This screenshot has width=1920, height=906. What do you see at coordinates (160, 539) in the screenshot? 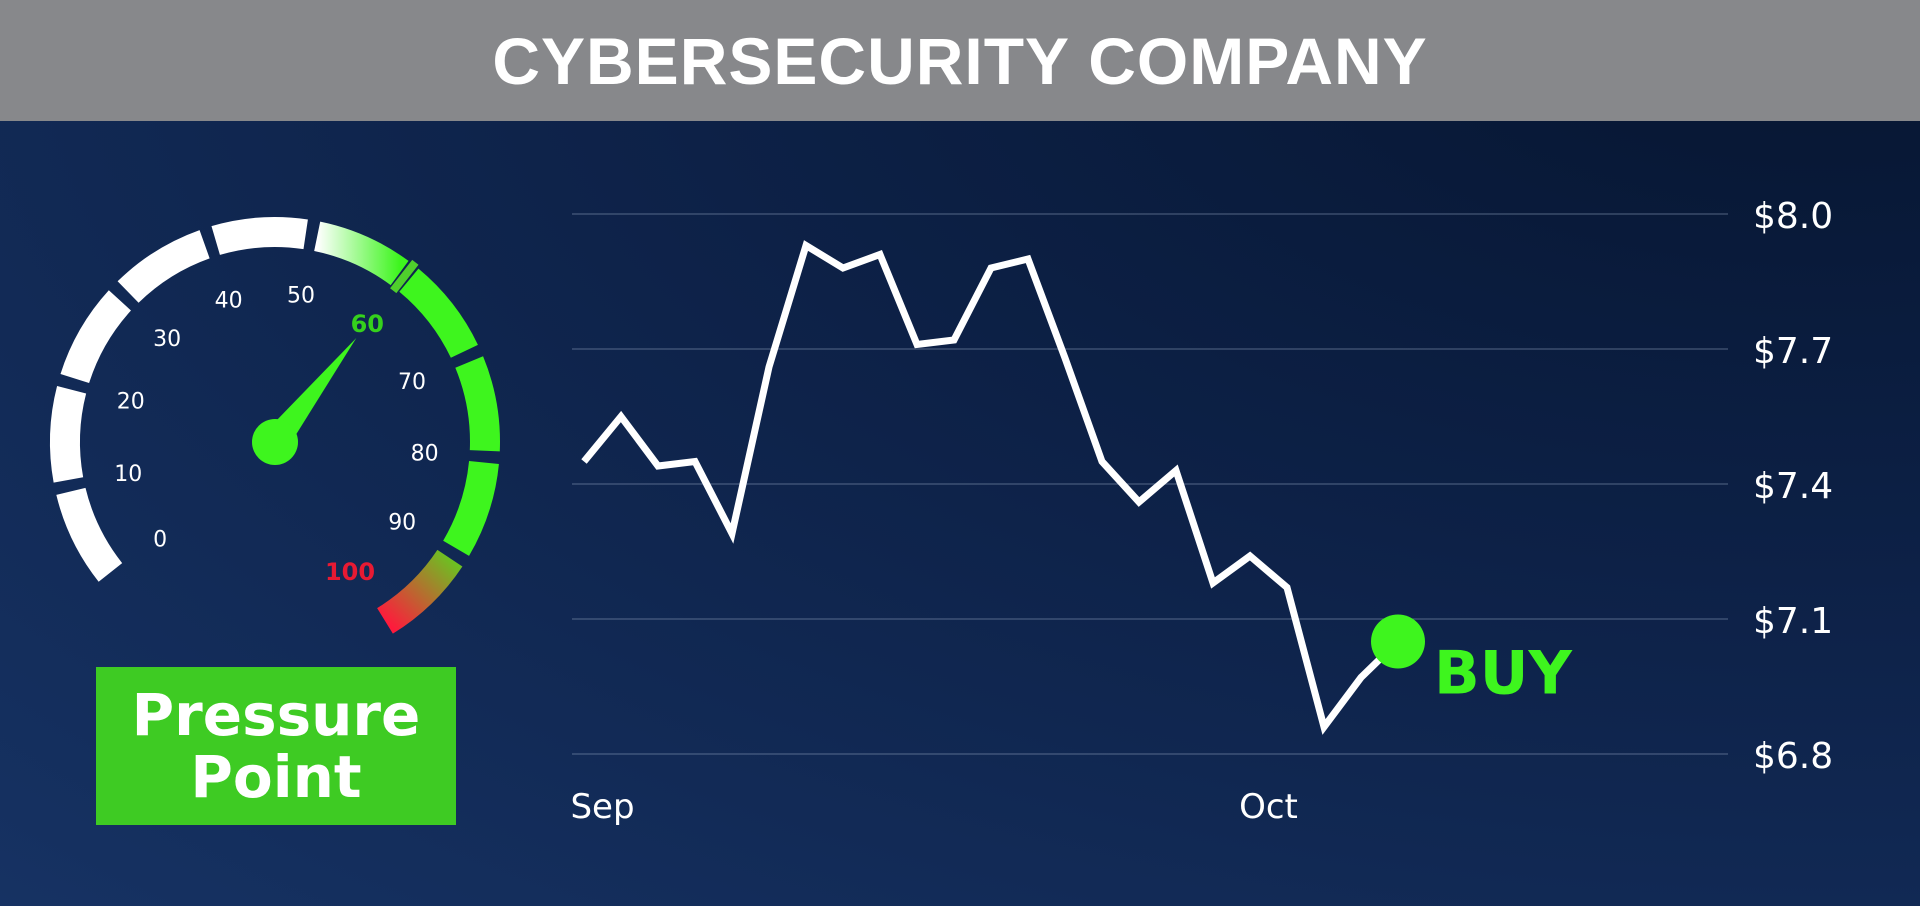
I see `gauge-tick-label: 0` at bounding box center [160, 539].